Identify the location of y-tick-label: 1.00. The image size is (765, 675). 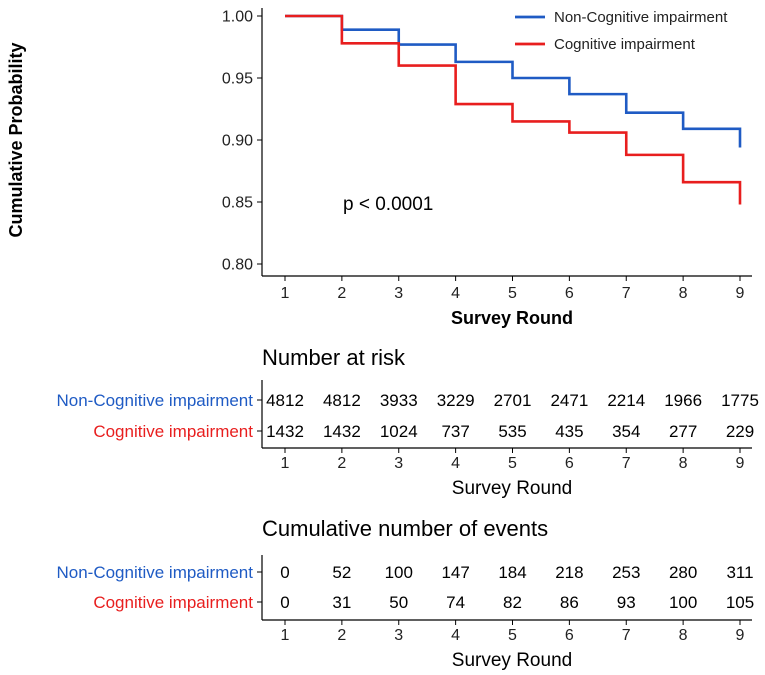
(237, 17).